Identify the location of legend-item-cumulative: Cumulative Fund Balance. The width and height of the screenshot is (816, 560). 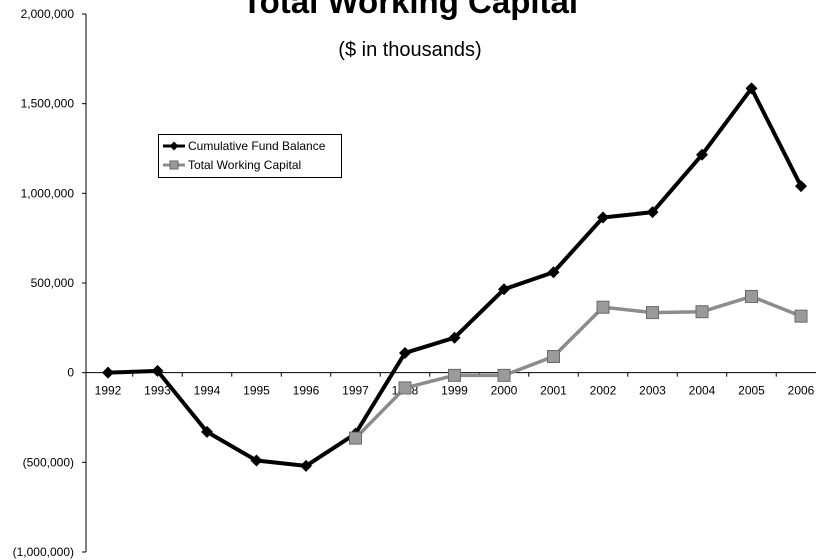
(244, 146).